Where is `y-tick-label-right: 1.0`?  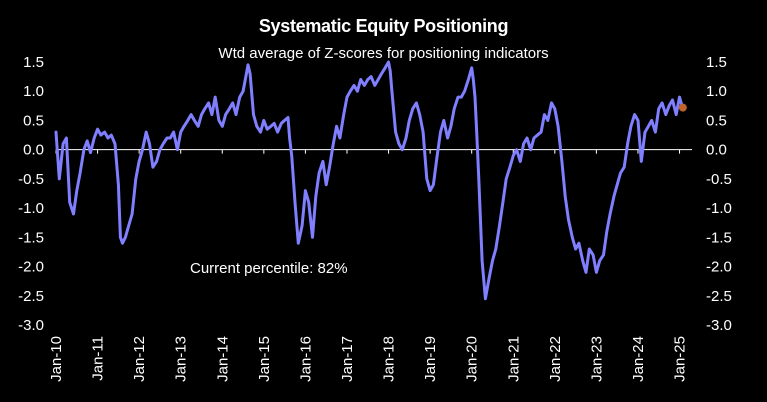
y-tick-label-right: 1.0 is located at coordinates (716, 91).